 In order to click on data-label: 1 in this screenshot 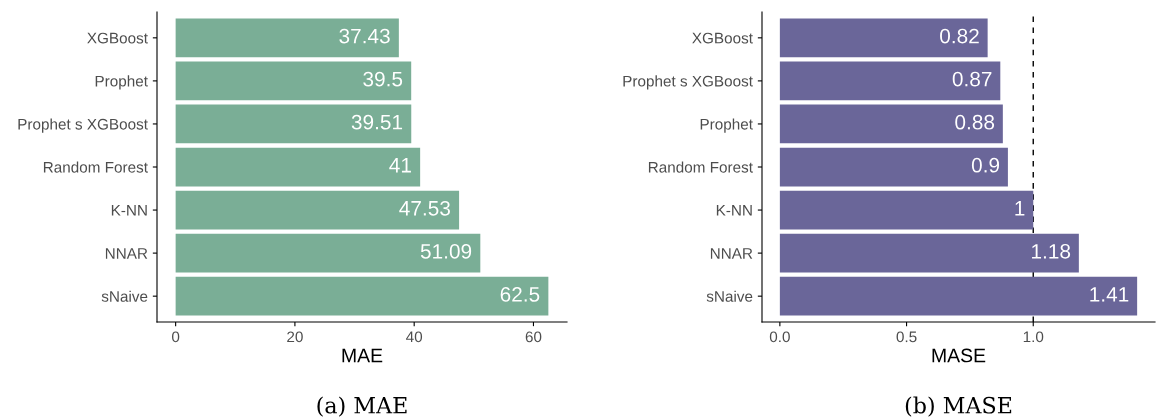, I will do `click(1020, 208)`.